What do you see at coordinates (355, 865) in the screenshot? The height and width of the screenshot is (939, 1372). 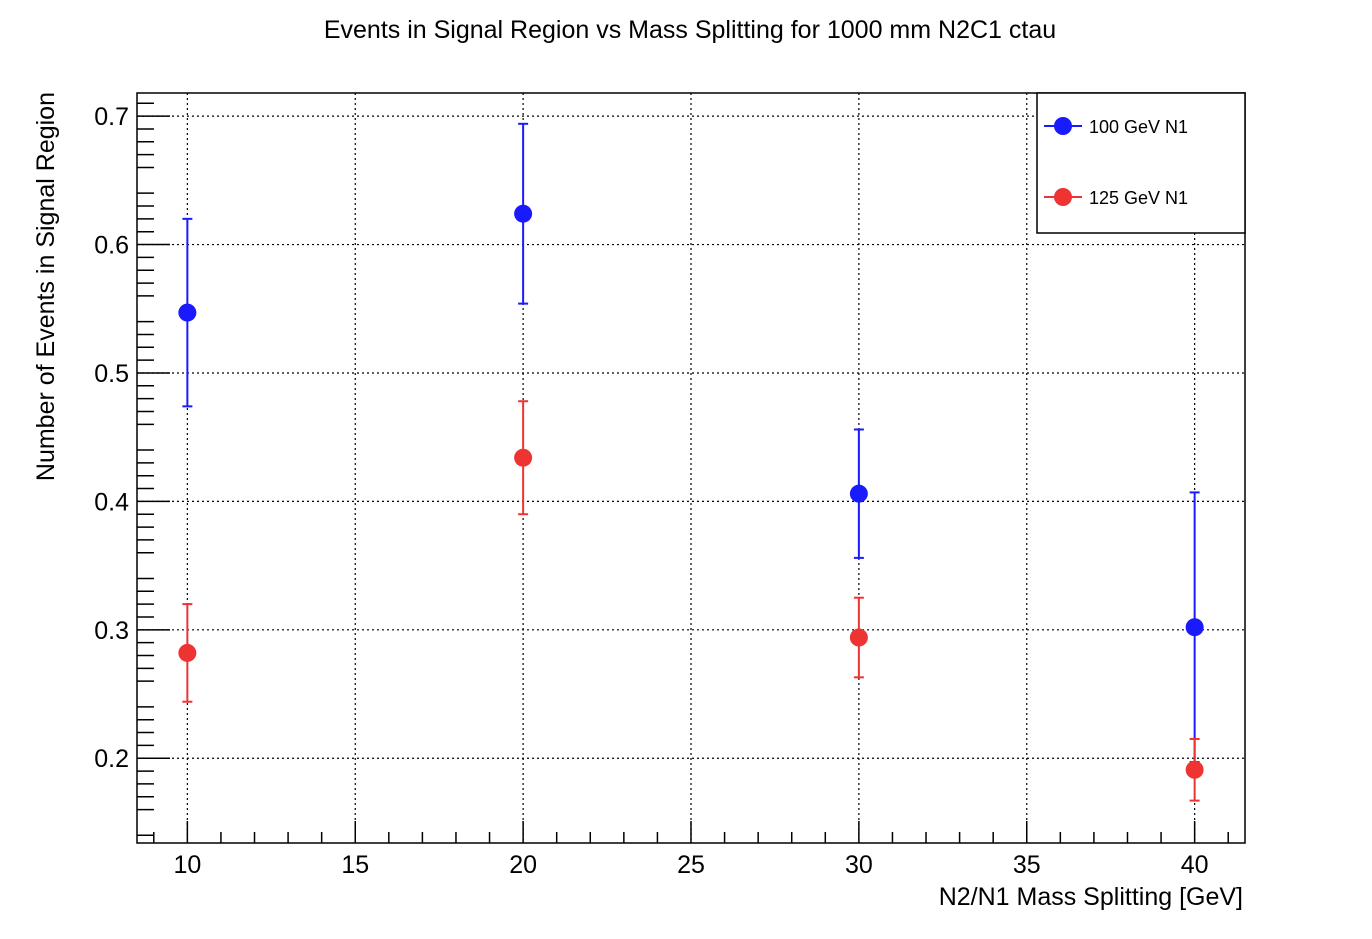 I see `x-tick-label: 15` at bounding box center [355, 865].